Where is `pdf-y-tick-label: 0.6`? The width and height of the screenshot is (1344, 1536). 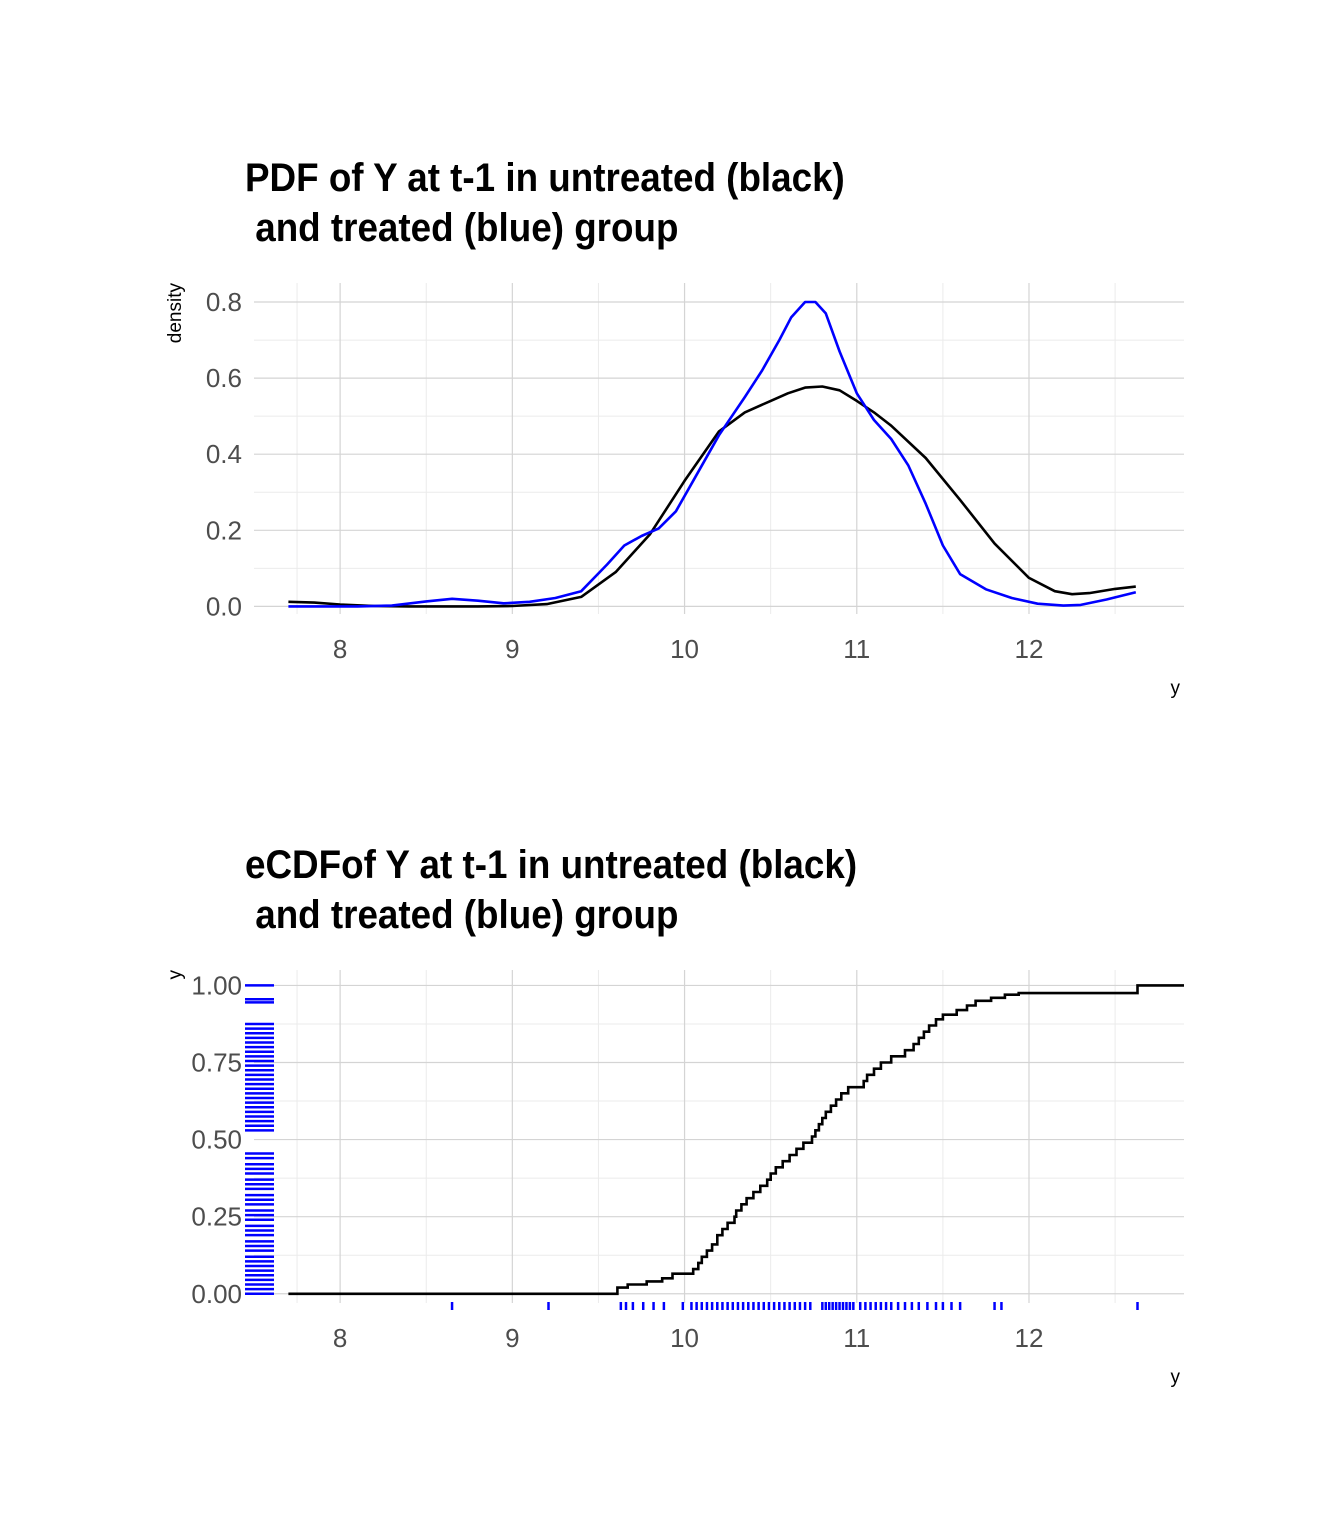 pdf-y-tick-label: 0.6 is located at coordinates (224, 378).